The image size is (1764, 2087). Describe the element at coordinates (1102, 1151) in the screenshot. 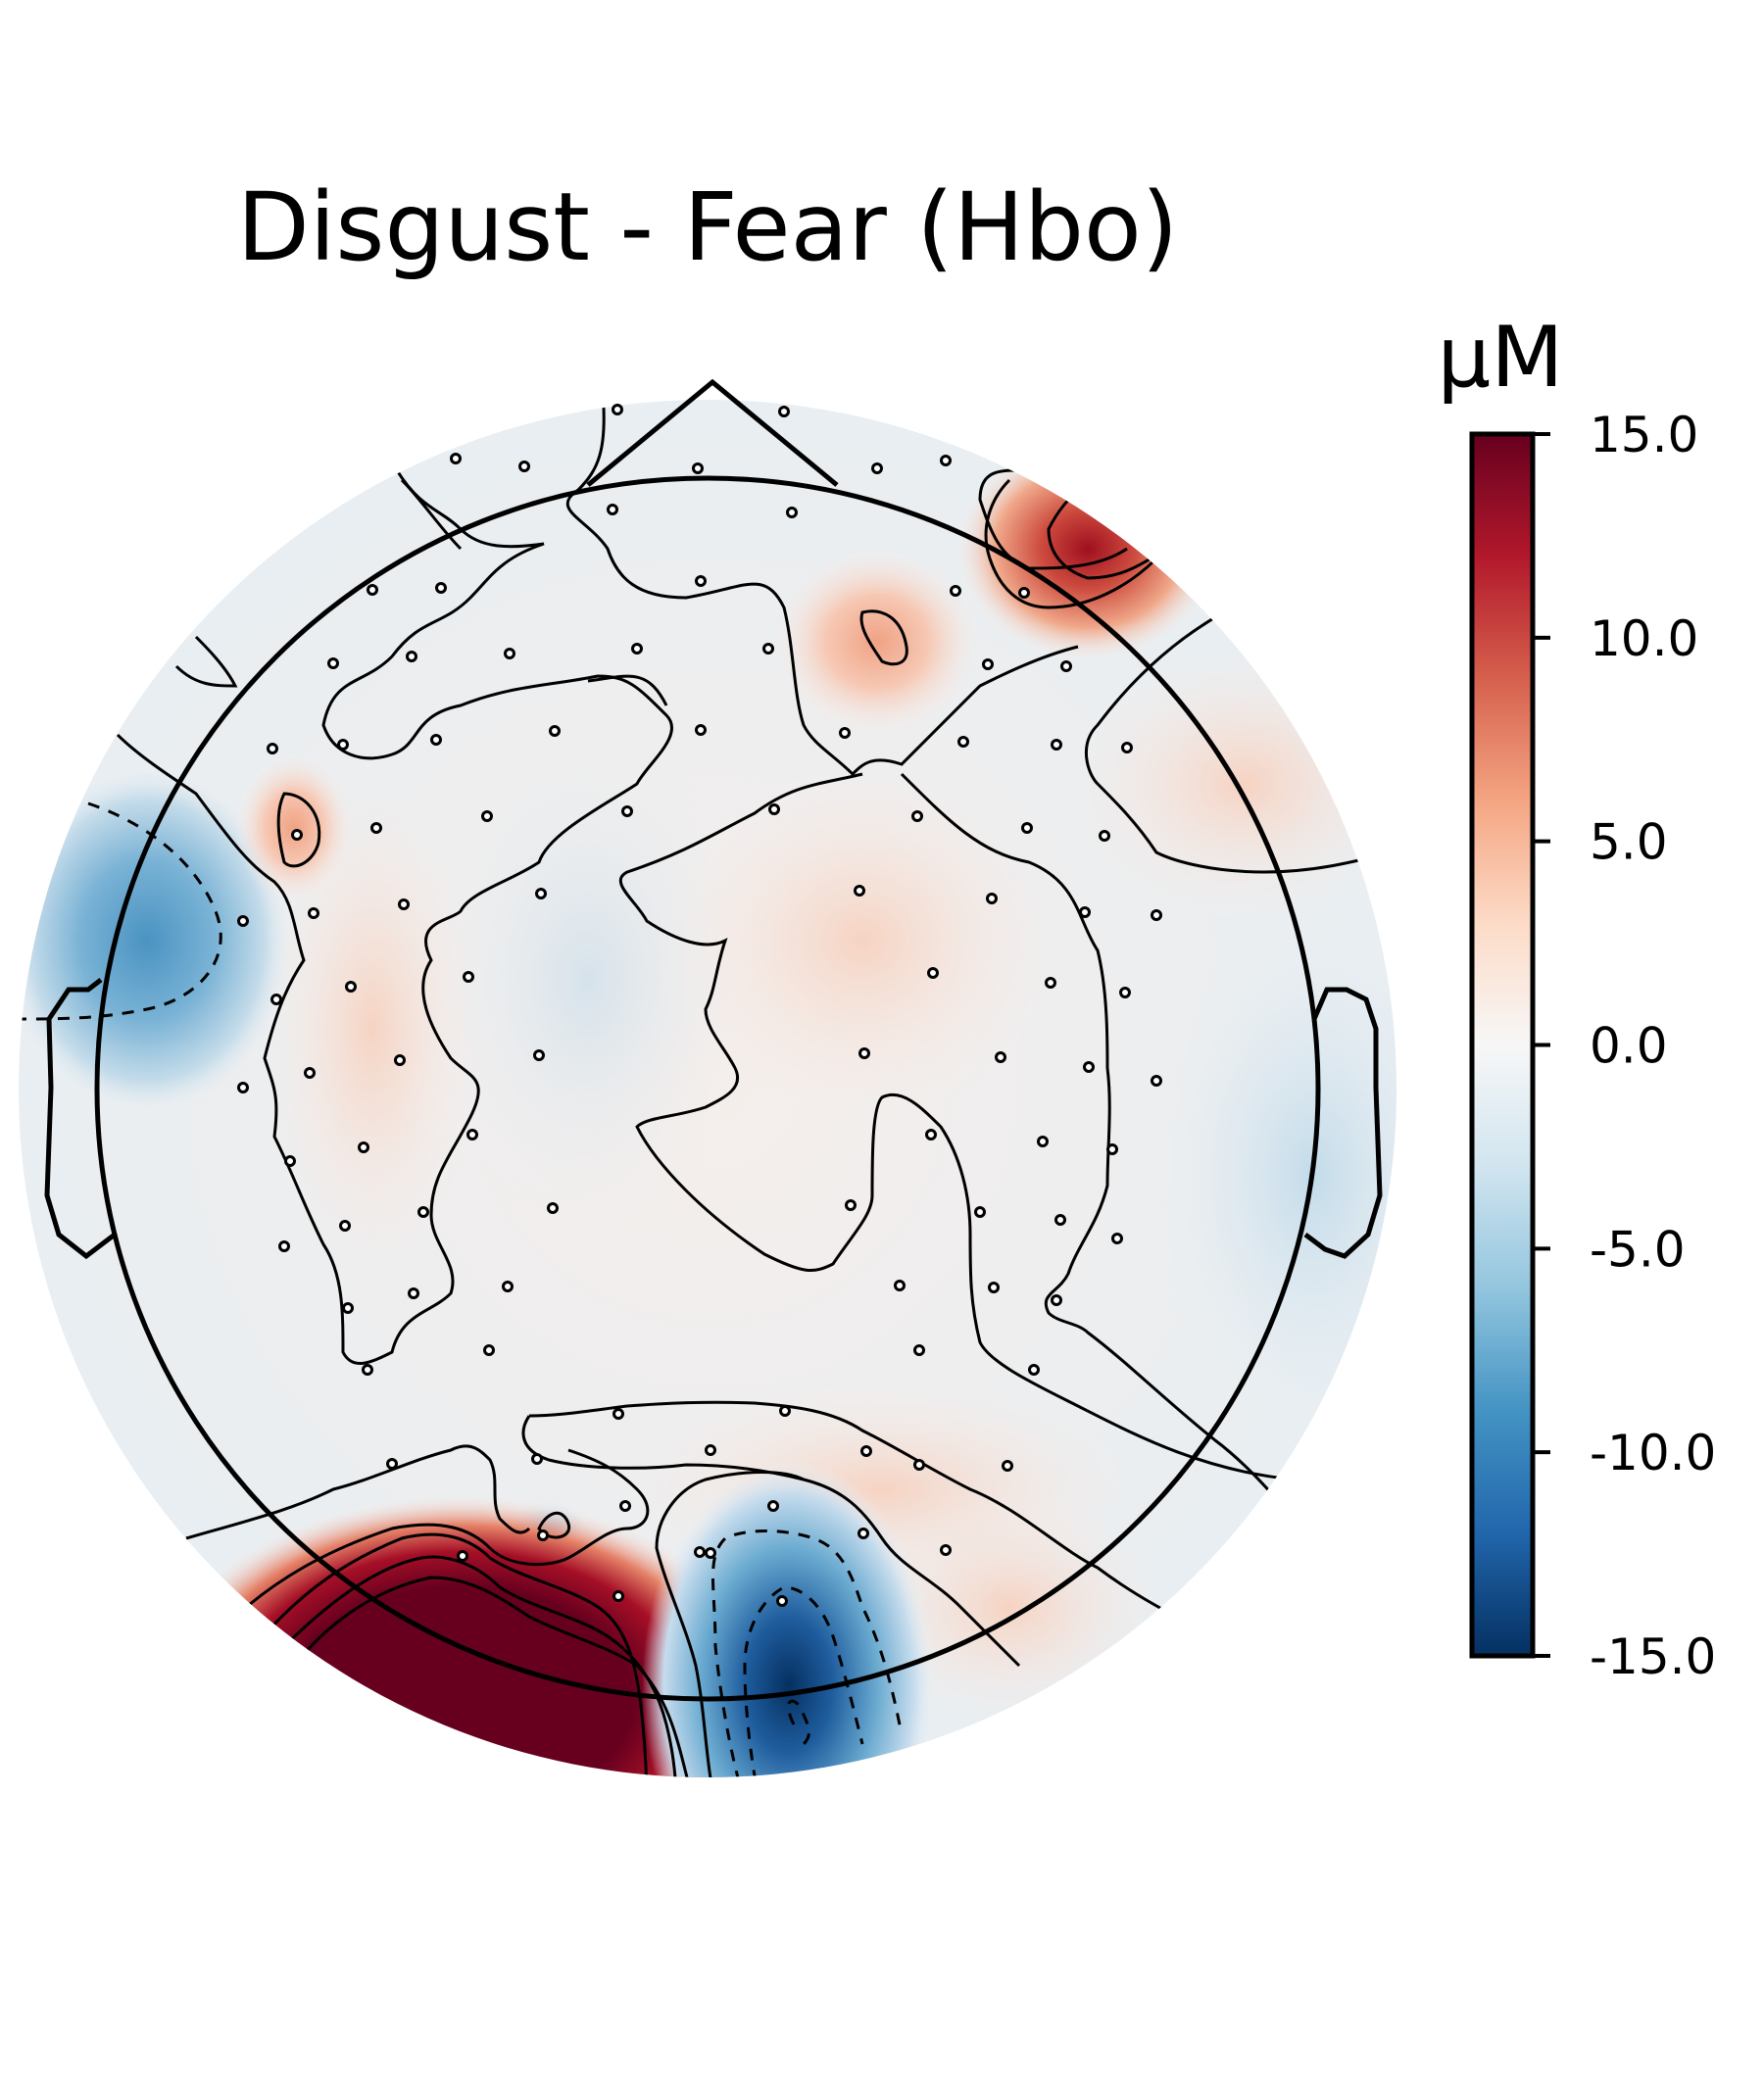

I see `contour-right` at that location.